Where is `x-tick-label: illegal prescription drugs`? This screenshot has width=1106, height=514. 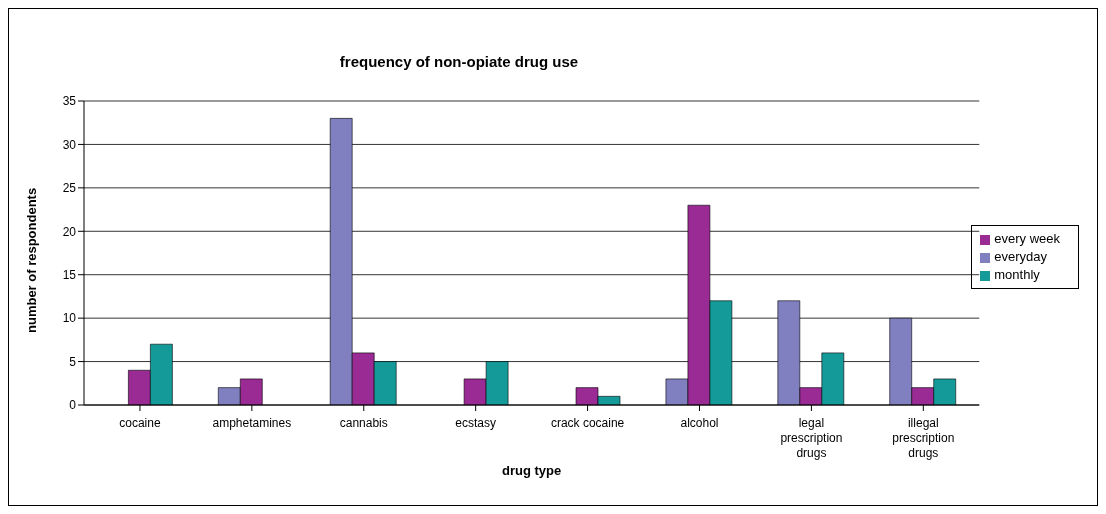
x-tick-label: illegal prescription drugs is located at coordinates (923, 438).